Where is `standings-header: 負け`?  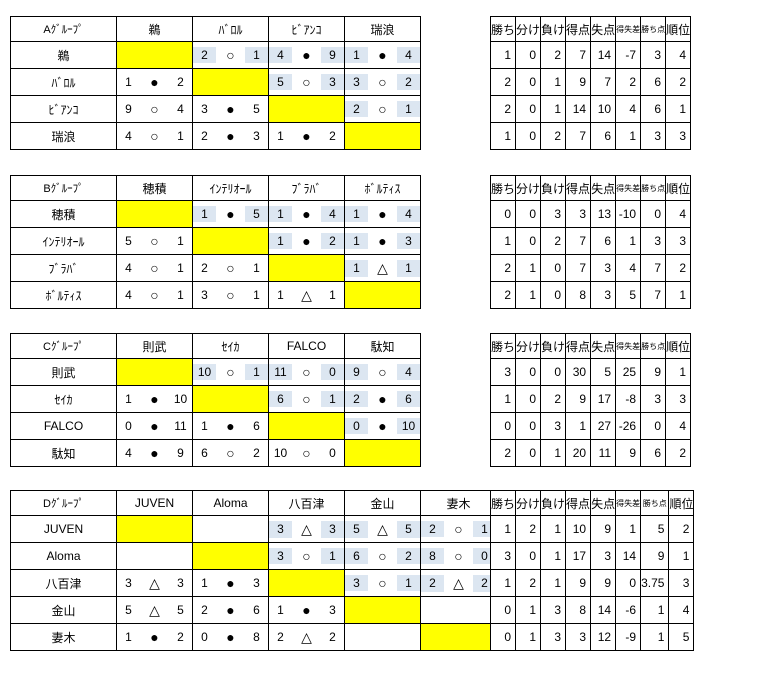
standings-header: 負け is located at coordinates (553, 503).